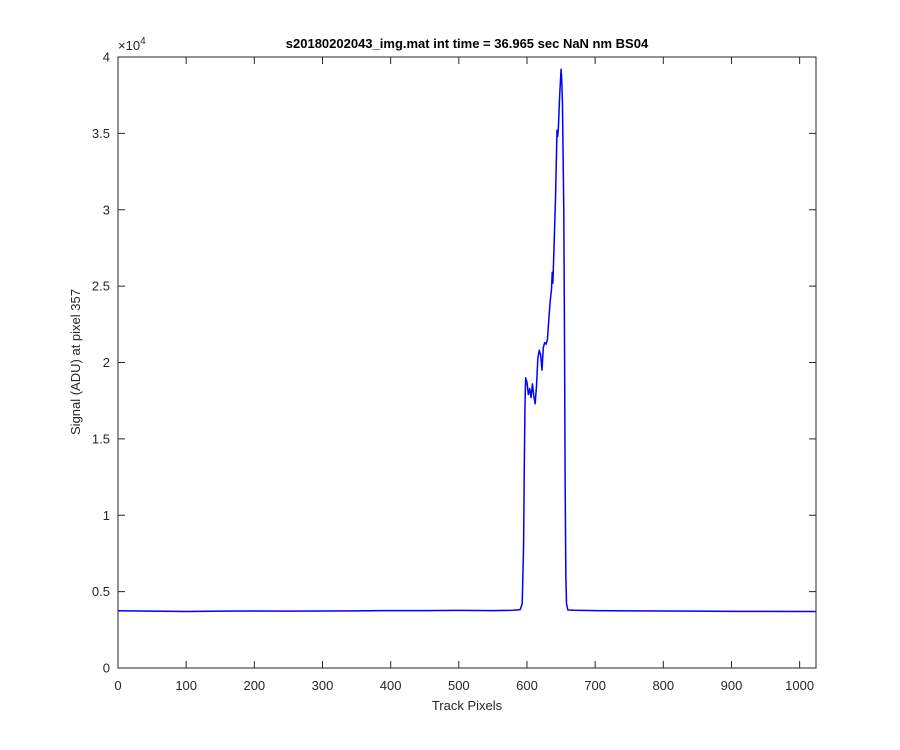 The width and height of the screenshot is (900, 750). I want to click on x-tick-label: 1000, so click(799, 685).